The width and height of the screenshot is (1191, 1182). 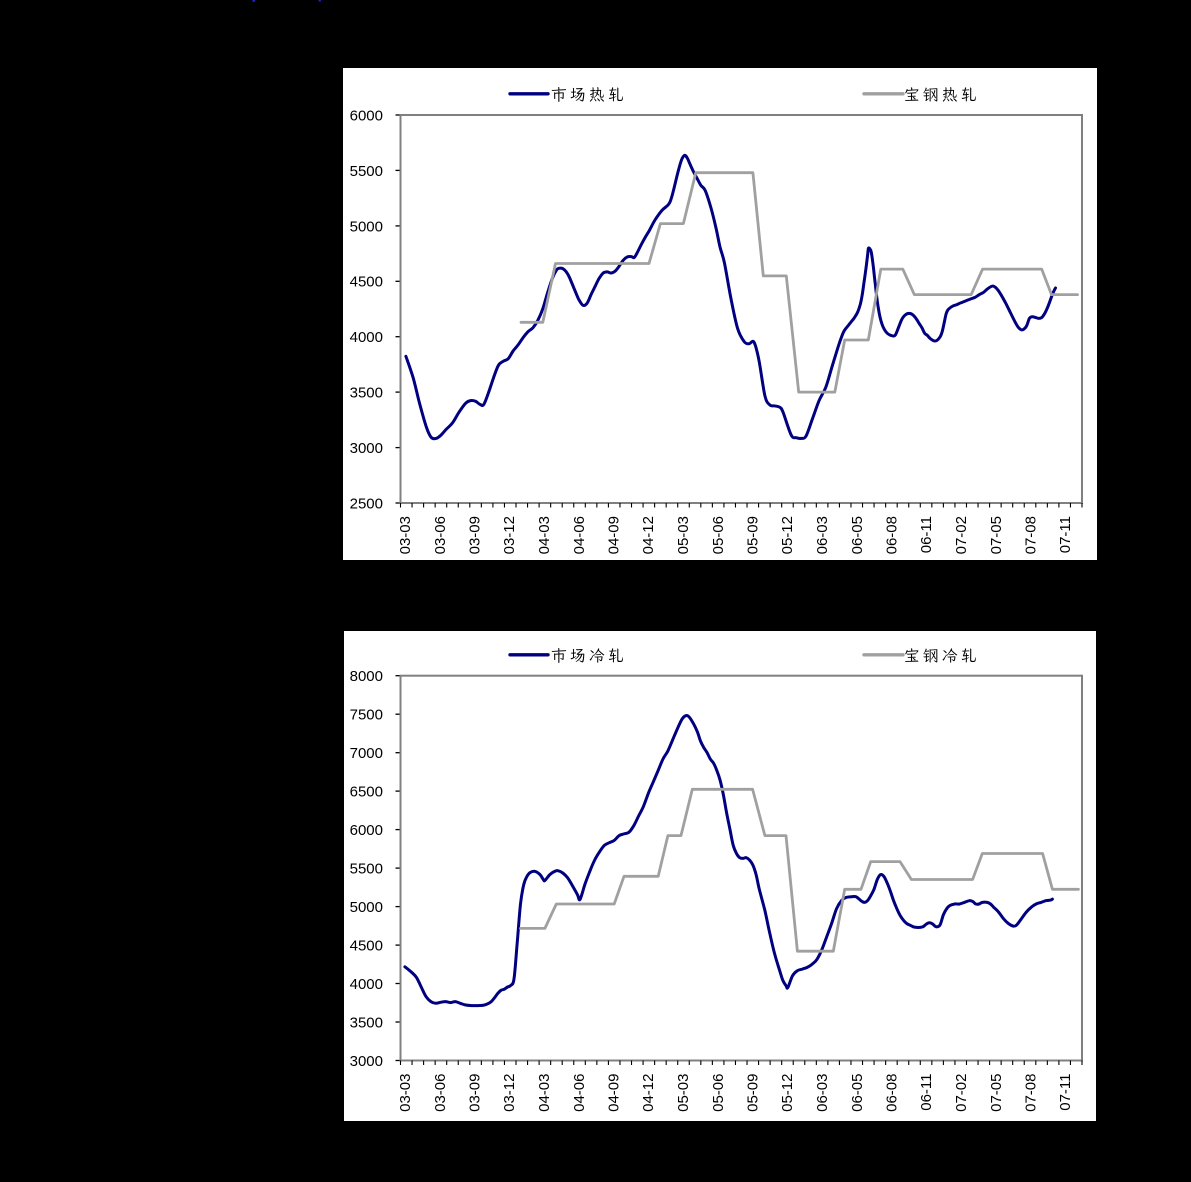 I want to click on svg-text: 8000, so click(x=366, y=676).